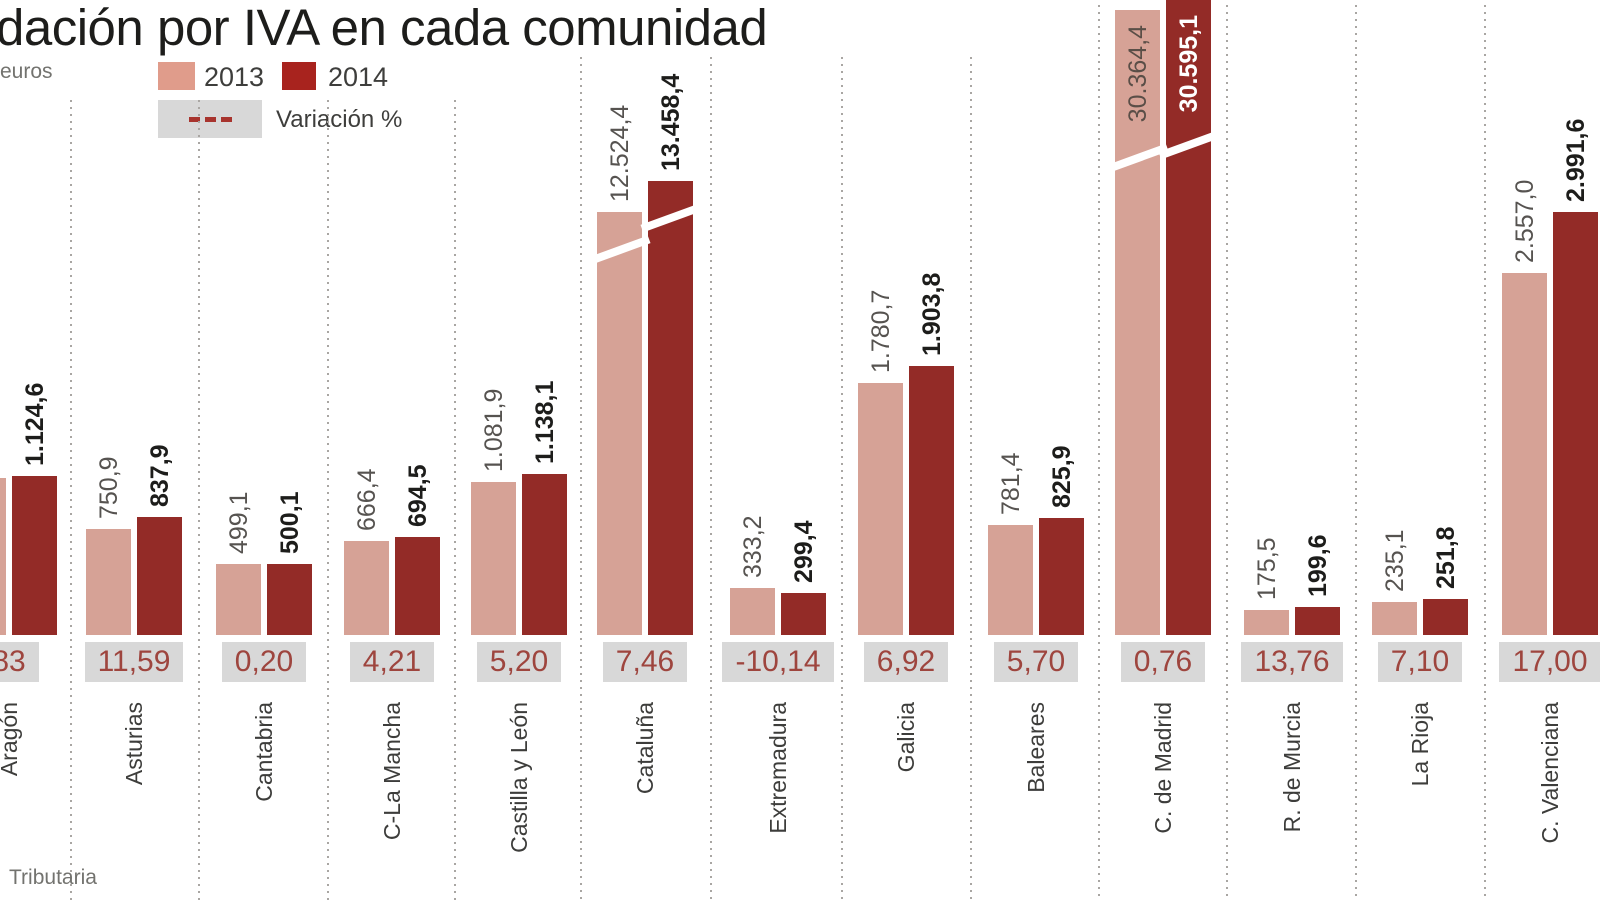 The height and width of the screenshot is (900, 1600). Describe the element at coordinates (108, 487) in the screenshot. I see `bar-value-label-2013: 750,9` at that location.